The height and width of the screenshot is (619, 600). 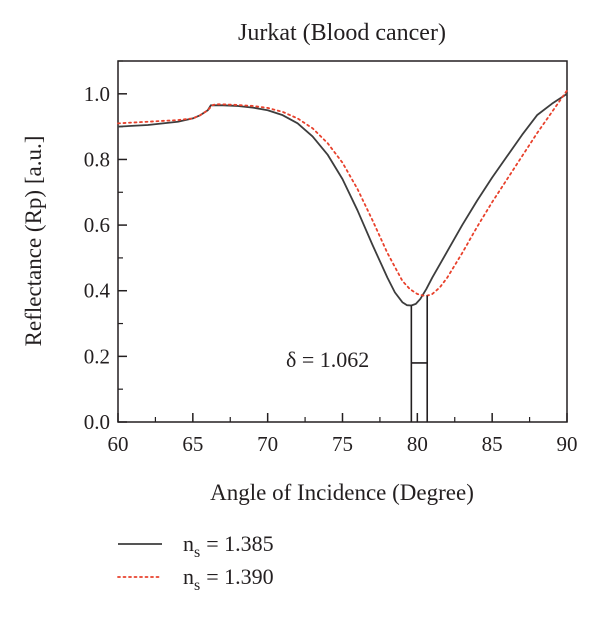 I want to click on chart-title: Jurkat (Blood cancer), so click(x=342, y=33).